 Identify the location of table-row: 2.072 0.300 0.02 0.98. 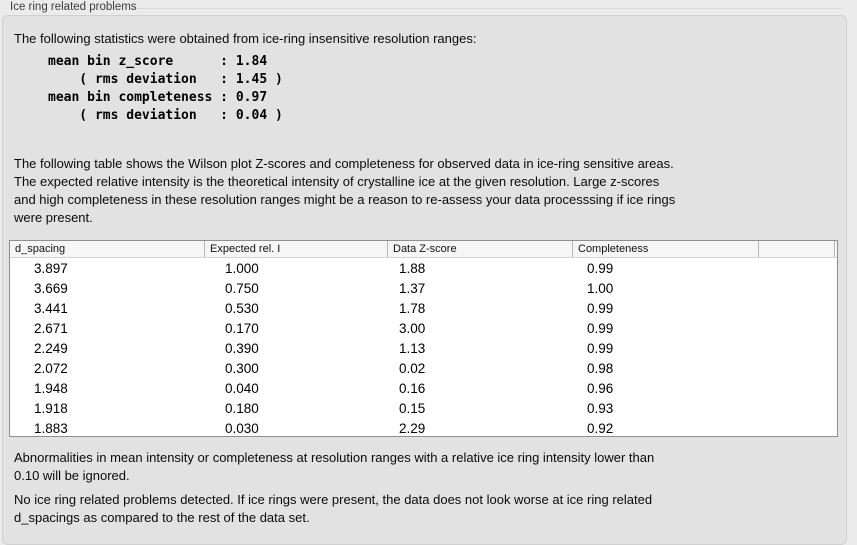
(423, 368).